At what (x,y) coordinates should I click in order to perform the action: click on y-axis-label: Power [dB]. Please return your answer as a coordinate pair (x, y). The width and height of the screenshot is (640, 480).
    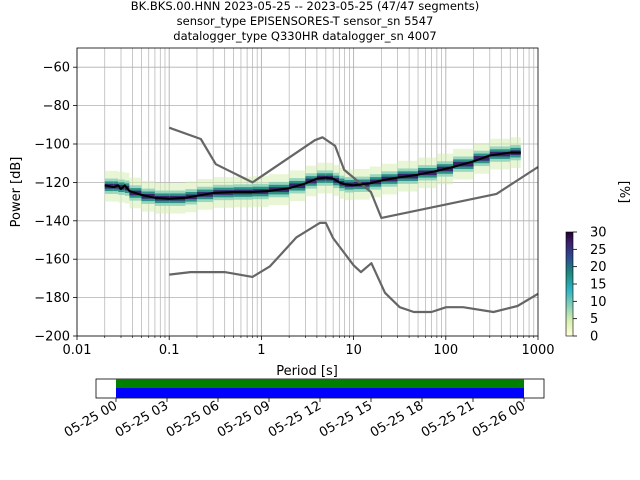
    Looking at the image, I should click on (16, 192).